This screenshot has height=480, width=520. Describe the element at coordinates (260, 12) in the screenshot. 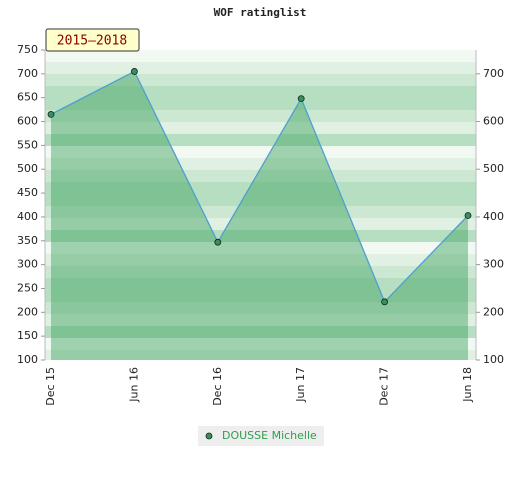

I see `chart-title: WOF ratinglist` at that location.